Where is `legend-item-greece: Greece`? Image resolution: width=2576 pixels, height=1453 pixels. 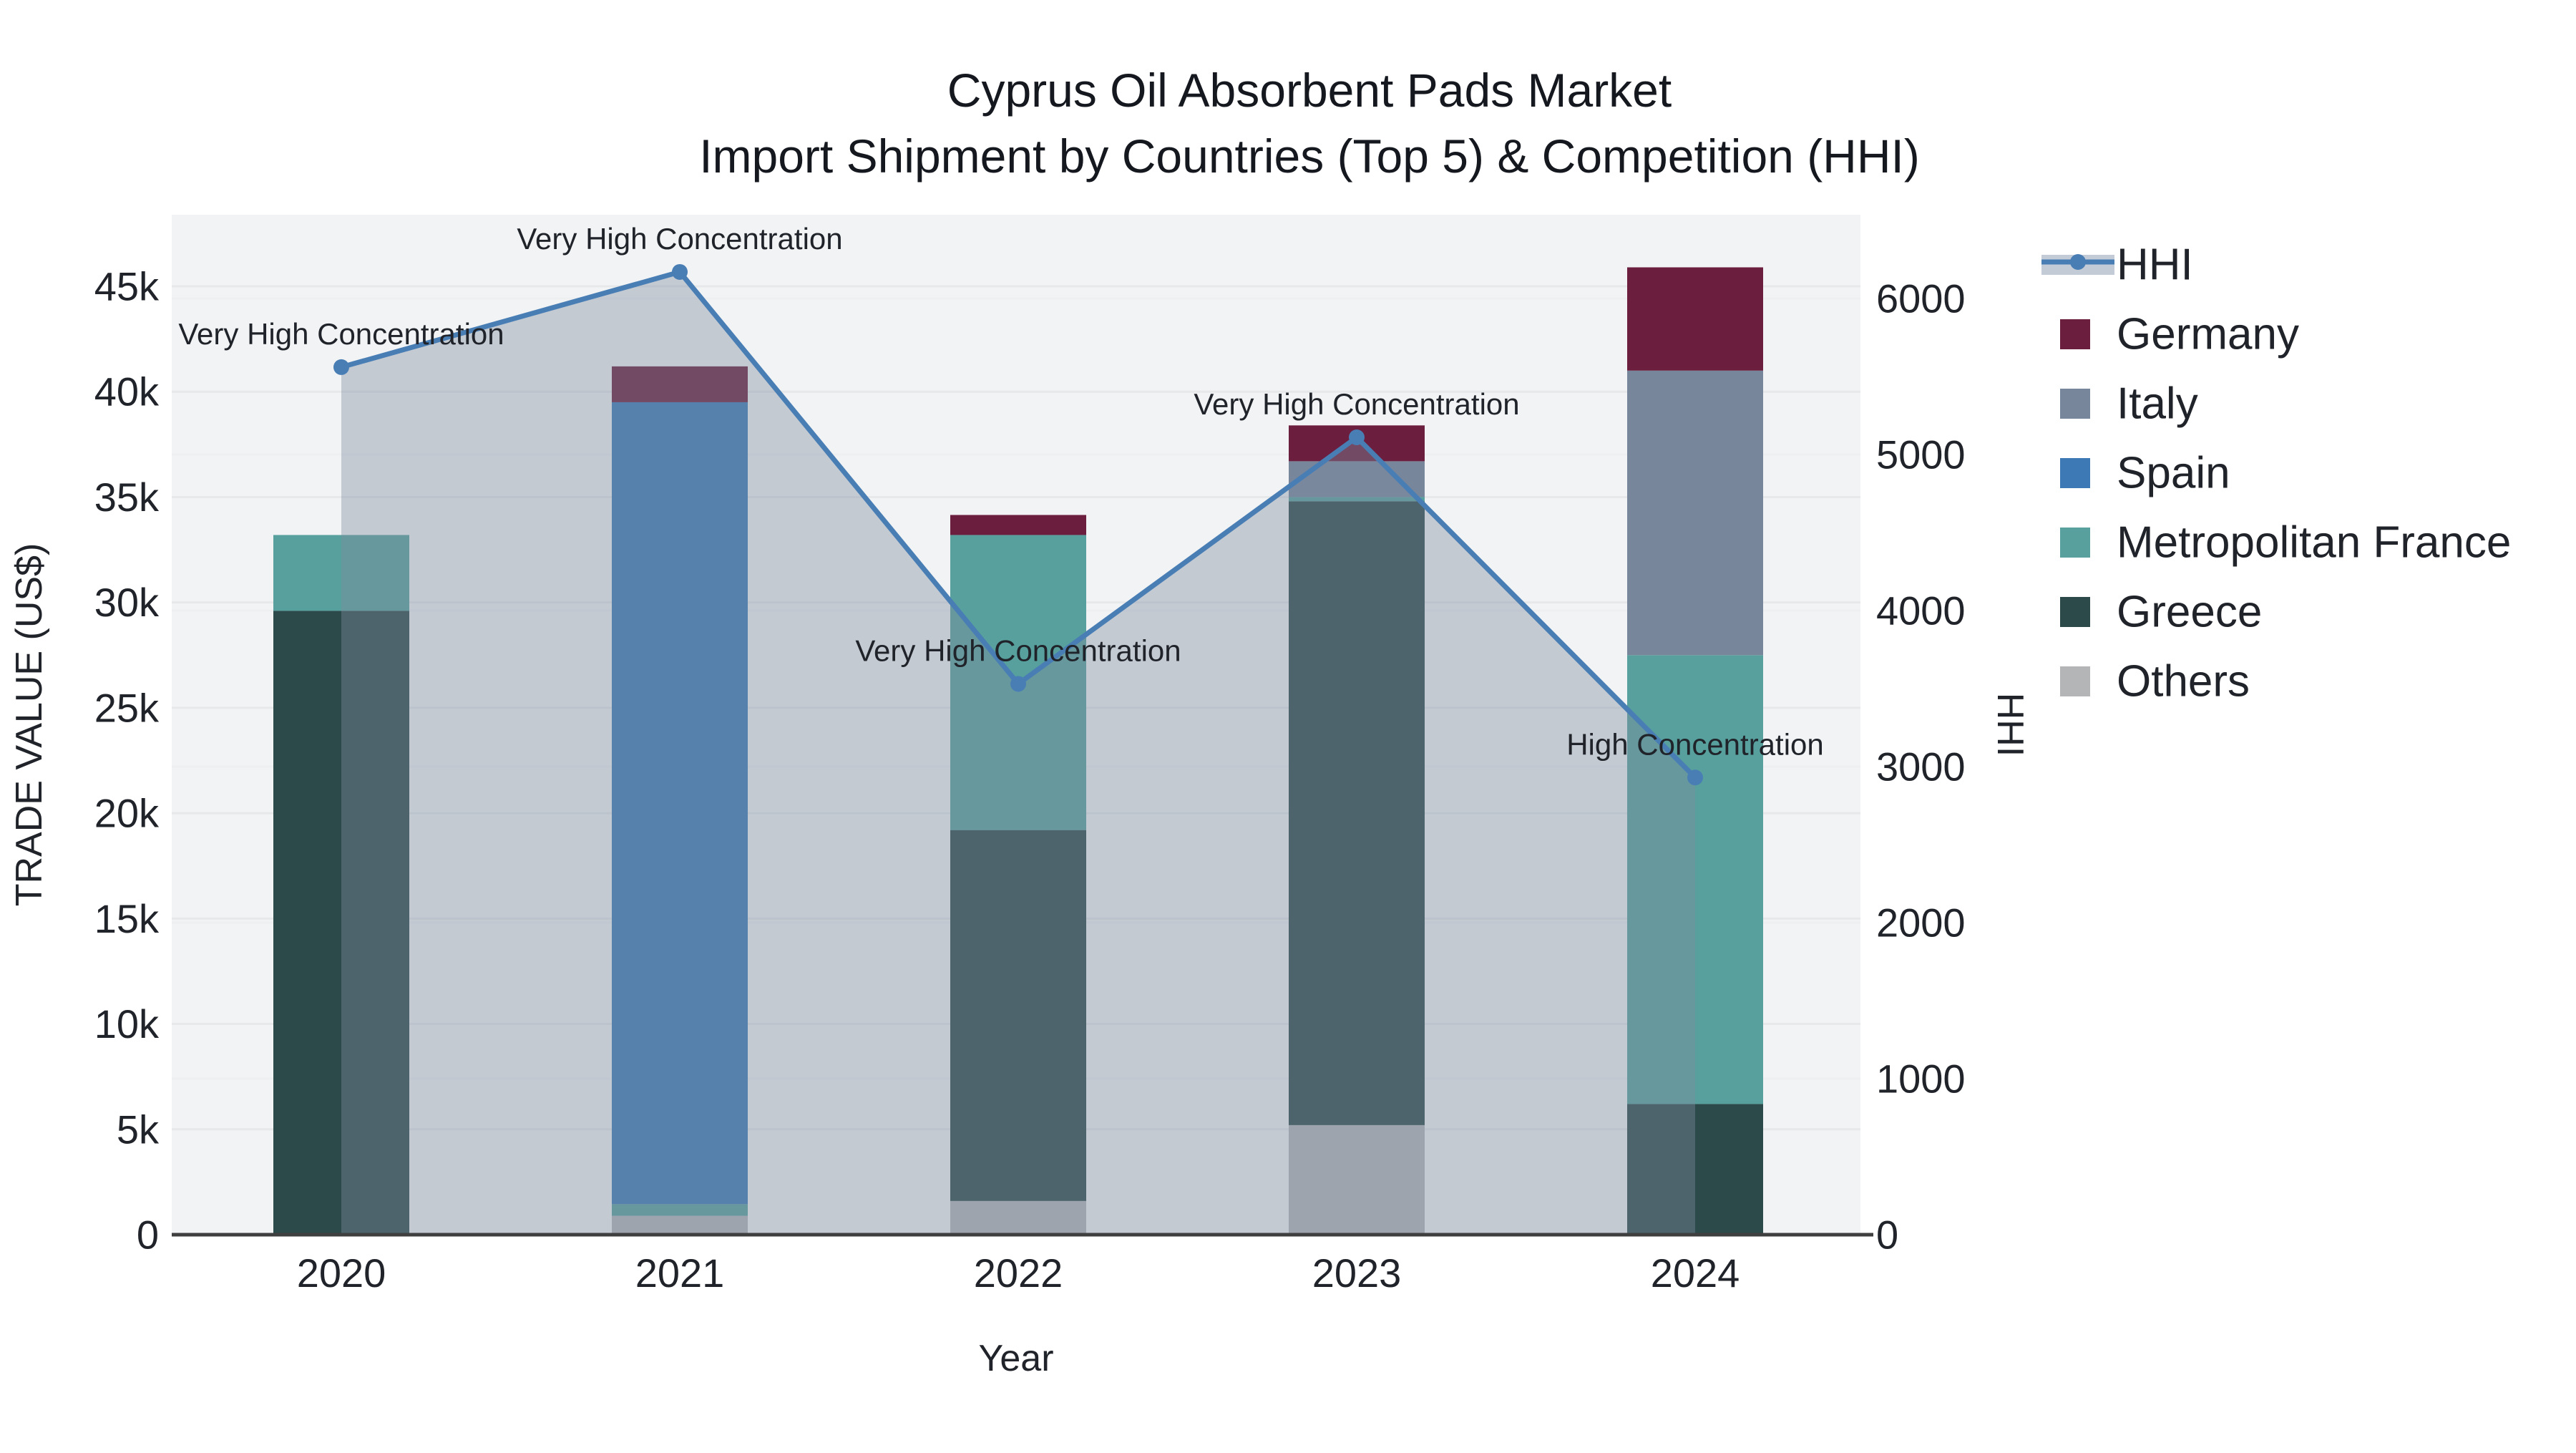
legend-item-greece: Greece is located at coordinates (2161, 612).